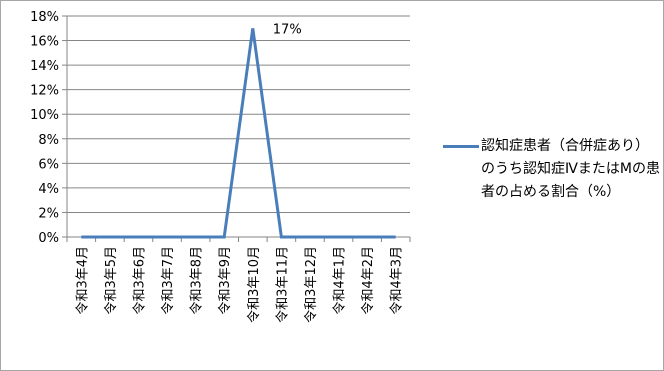 This screenshot has width=664, height=371. What do you see at coordinates (44, 91) in the screenshot?
I see `y-tick-label: 12%` at bounding box center [44, 91].